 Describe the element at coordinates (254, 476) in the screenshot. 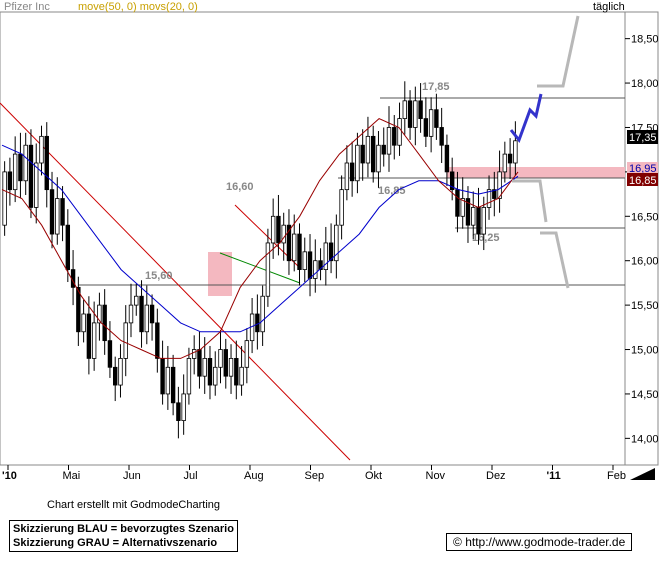

I see `x-tick-label: Aug` at that location.